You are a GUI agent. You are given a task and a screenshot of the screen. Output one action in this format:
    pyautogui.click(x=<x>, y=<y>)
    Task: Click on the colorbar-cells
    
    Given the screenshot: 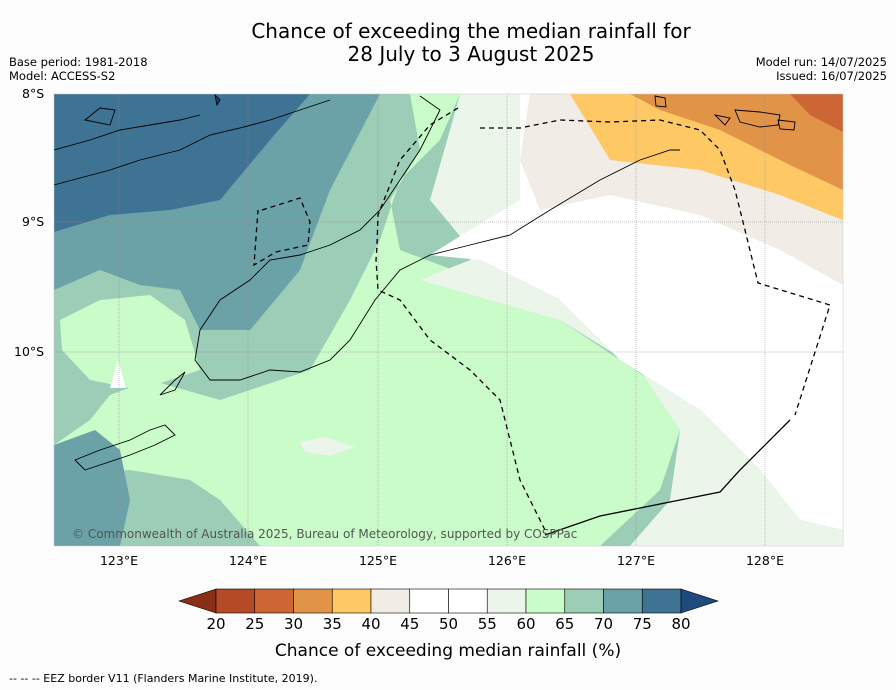 What is the action you would take?
    pyautogui.click(x=448, y=601)
    